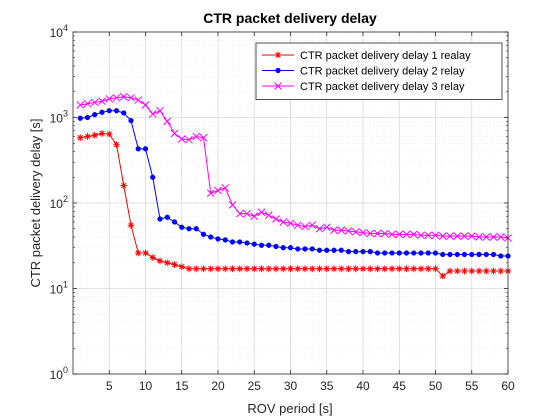 The width and height of the screenshot is (560, 420). I want to click on x-tick-label: 30, so click(291, 386).